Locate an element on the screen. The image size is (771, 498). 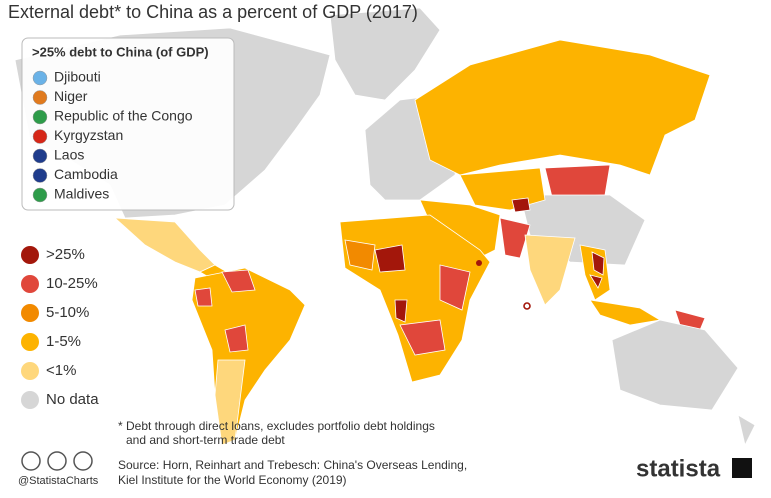
legend-label: No data is located at coordinates (72, 399).